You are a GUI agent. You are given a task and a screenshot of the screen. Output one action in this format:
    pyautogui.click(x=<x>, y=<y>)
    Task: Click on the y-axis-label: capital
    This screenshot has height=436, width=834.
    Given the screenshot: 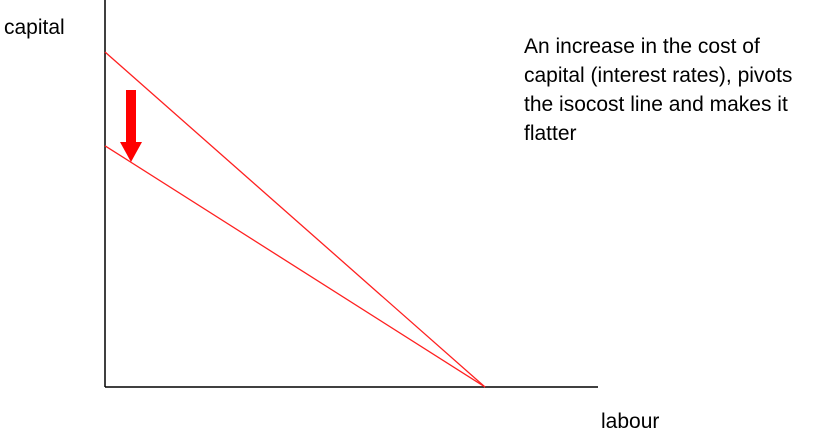 What is the action you would take?
    pyautogui.click(x=34, y=27)
    